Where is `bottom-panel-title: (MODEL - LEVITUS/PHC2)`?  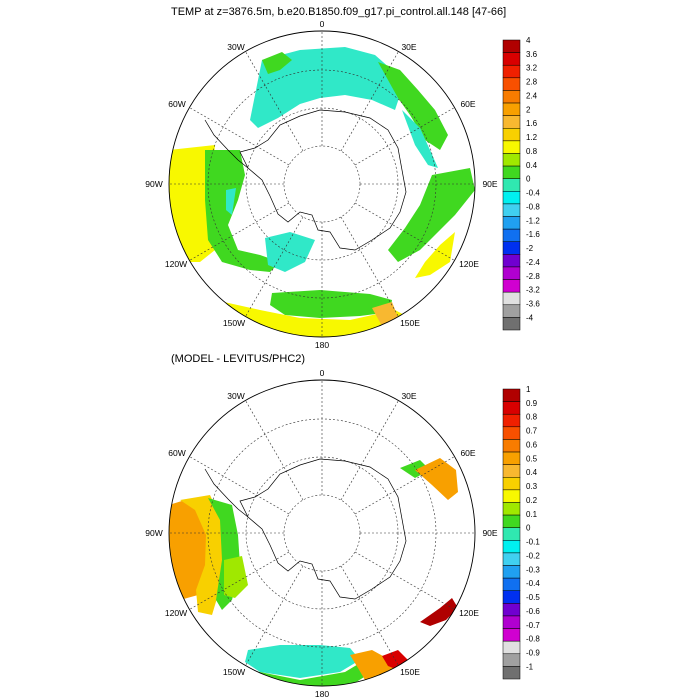 bottom-panel-title: (MODEL - LEVITUS/PHC2) is located at coordinates (238, 359).